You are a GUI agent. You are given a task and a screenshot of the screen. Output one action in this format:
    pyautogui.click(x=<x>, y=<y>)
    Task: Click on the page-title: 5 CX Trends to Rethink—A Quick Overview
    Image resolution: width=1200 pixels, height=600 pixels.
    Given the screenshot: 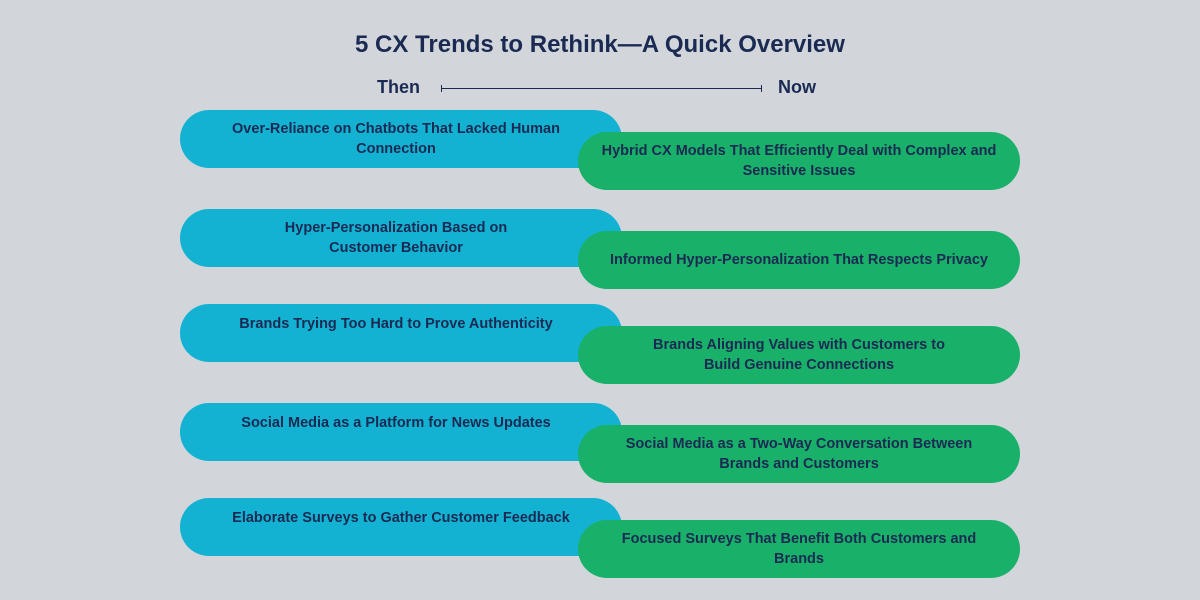 What is the action you would take?
    pyautogui.click(x=600, y=44)
    